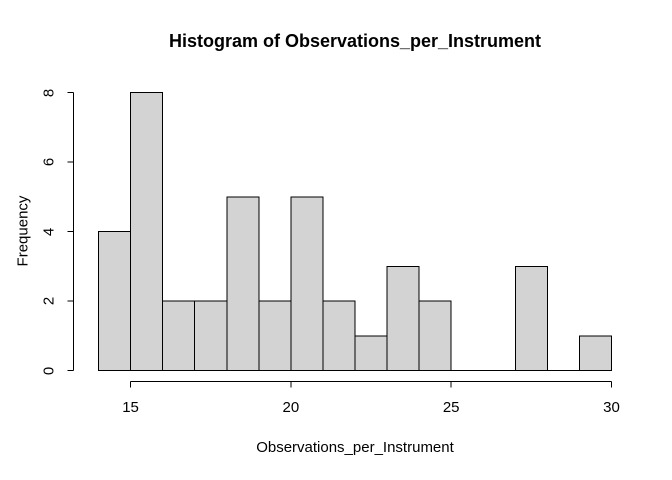 Image resolution: width=672 pixels, height=480 pixels. Describe the element at coordinates (451, 407) in the screenshot. I see `x-tick-label: 25` at that location.